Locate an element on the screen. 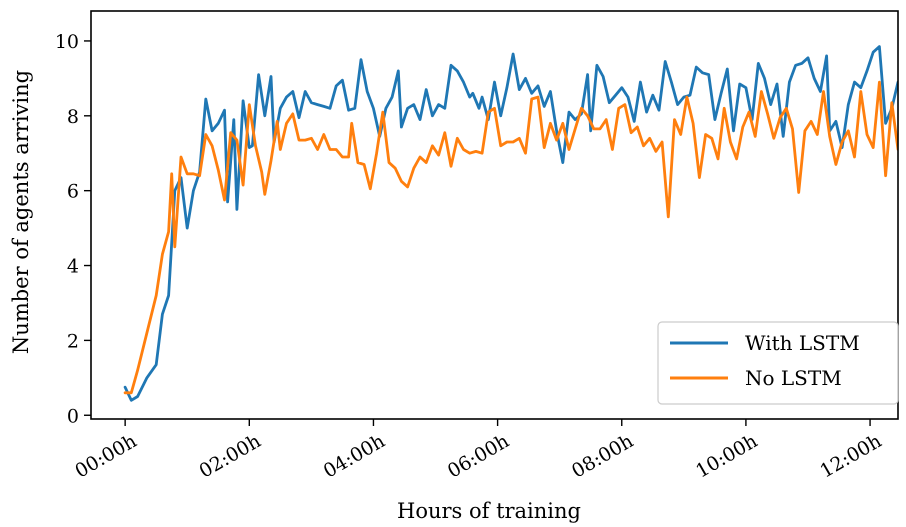 This screenshot has height=527, width=906. y-tick-label: 8 is located at coordinates (73, 117).